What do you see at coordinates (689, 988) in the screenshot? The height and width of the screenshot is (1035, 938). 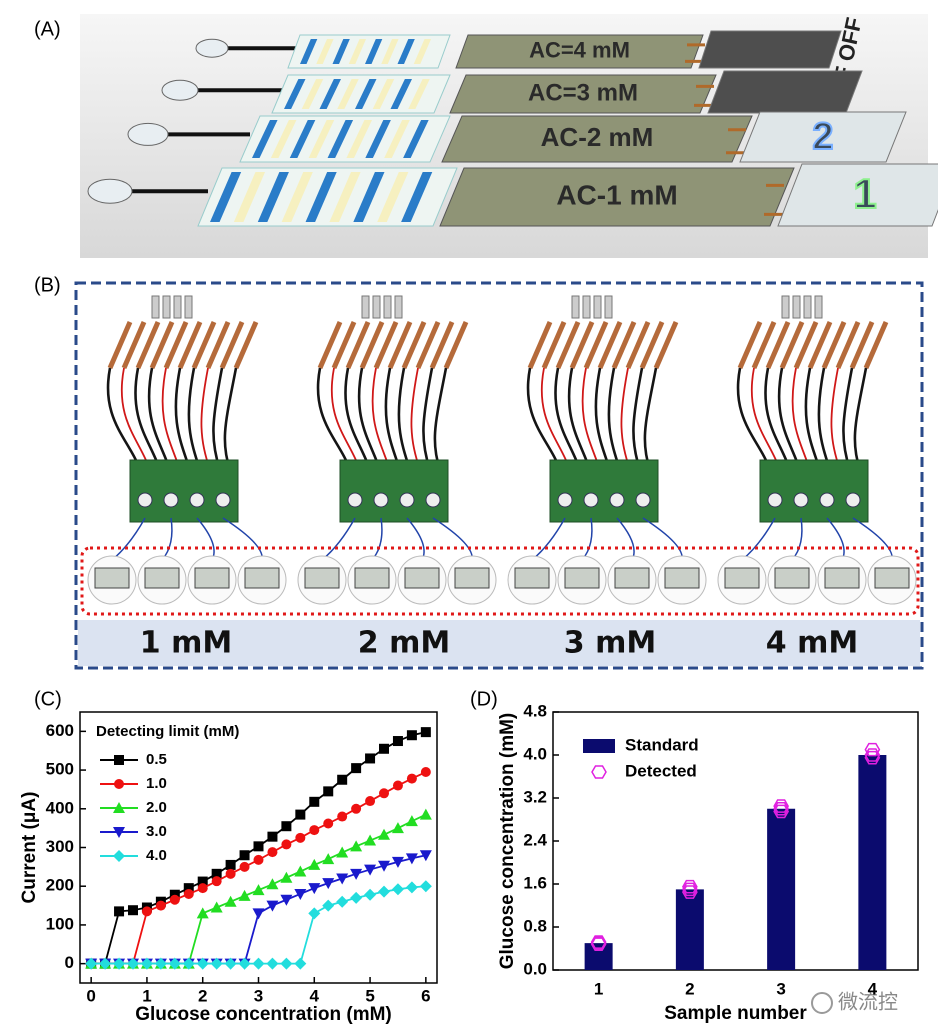 I see `x-tick-label: 2` at bounding box center [689, 988].